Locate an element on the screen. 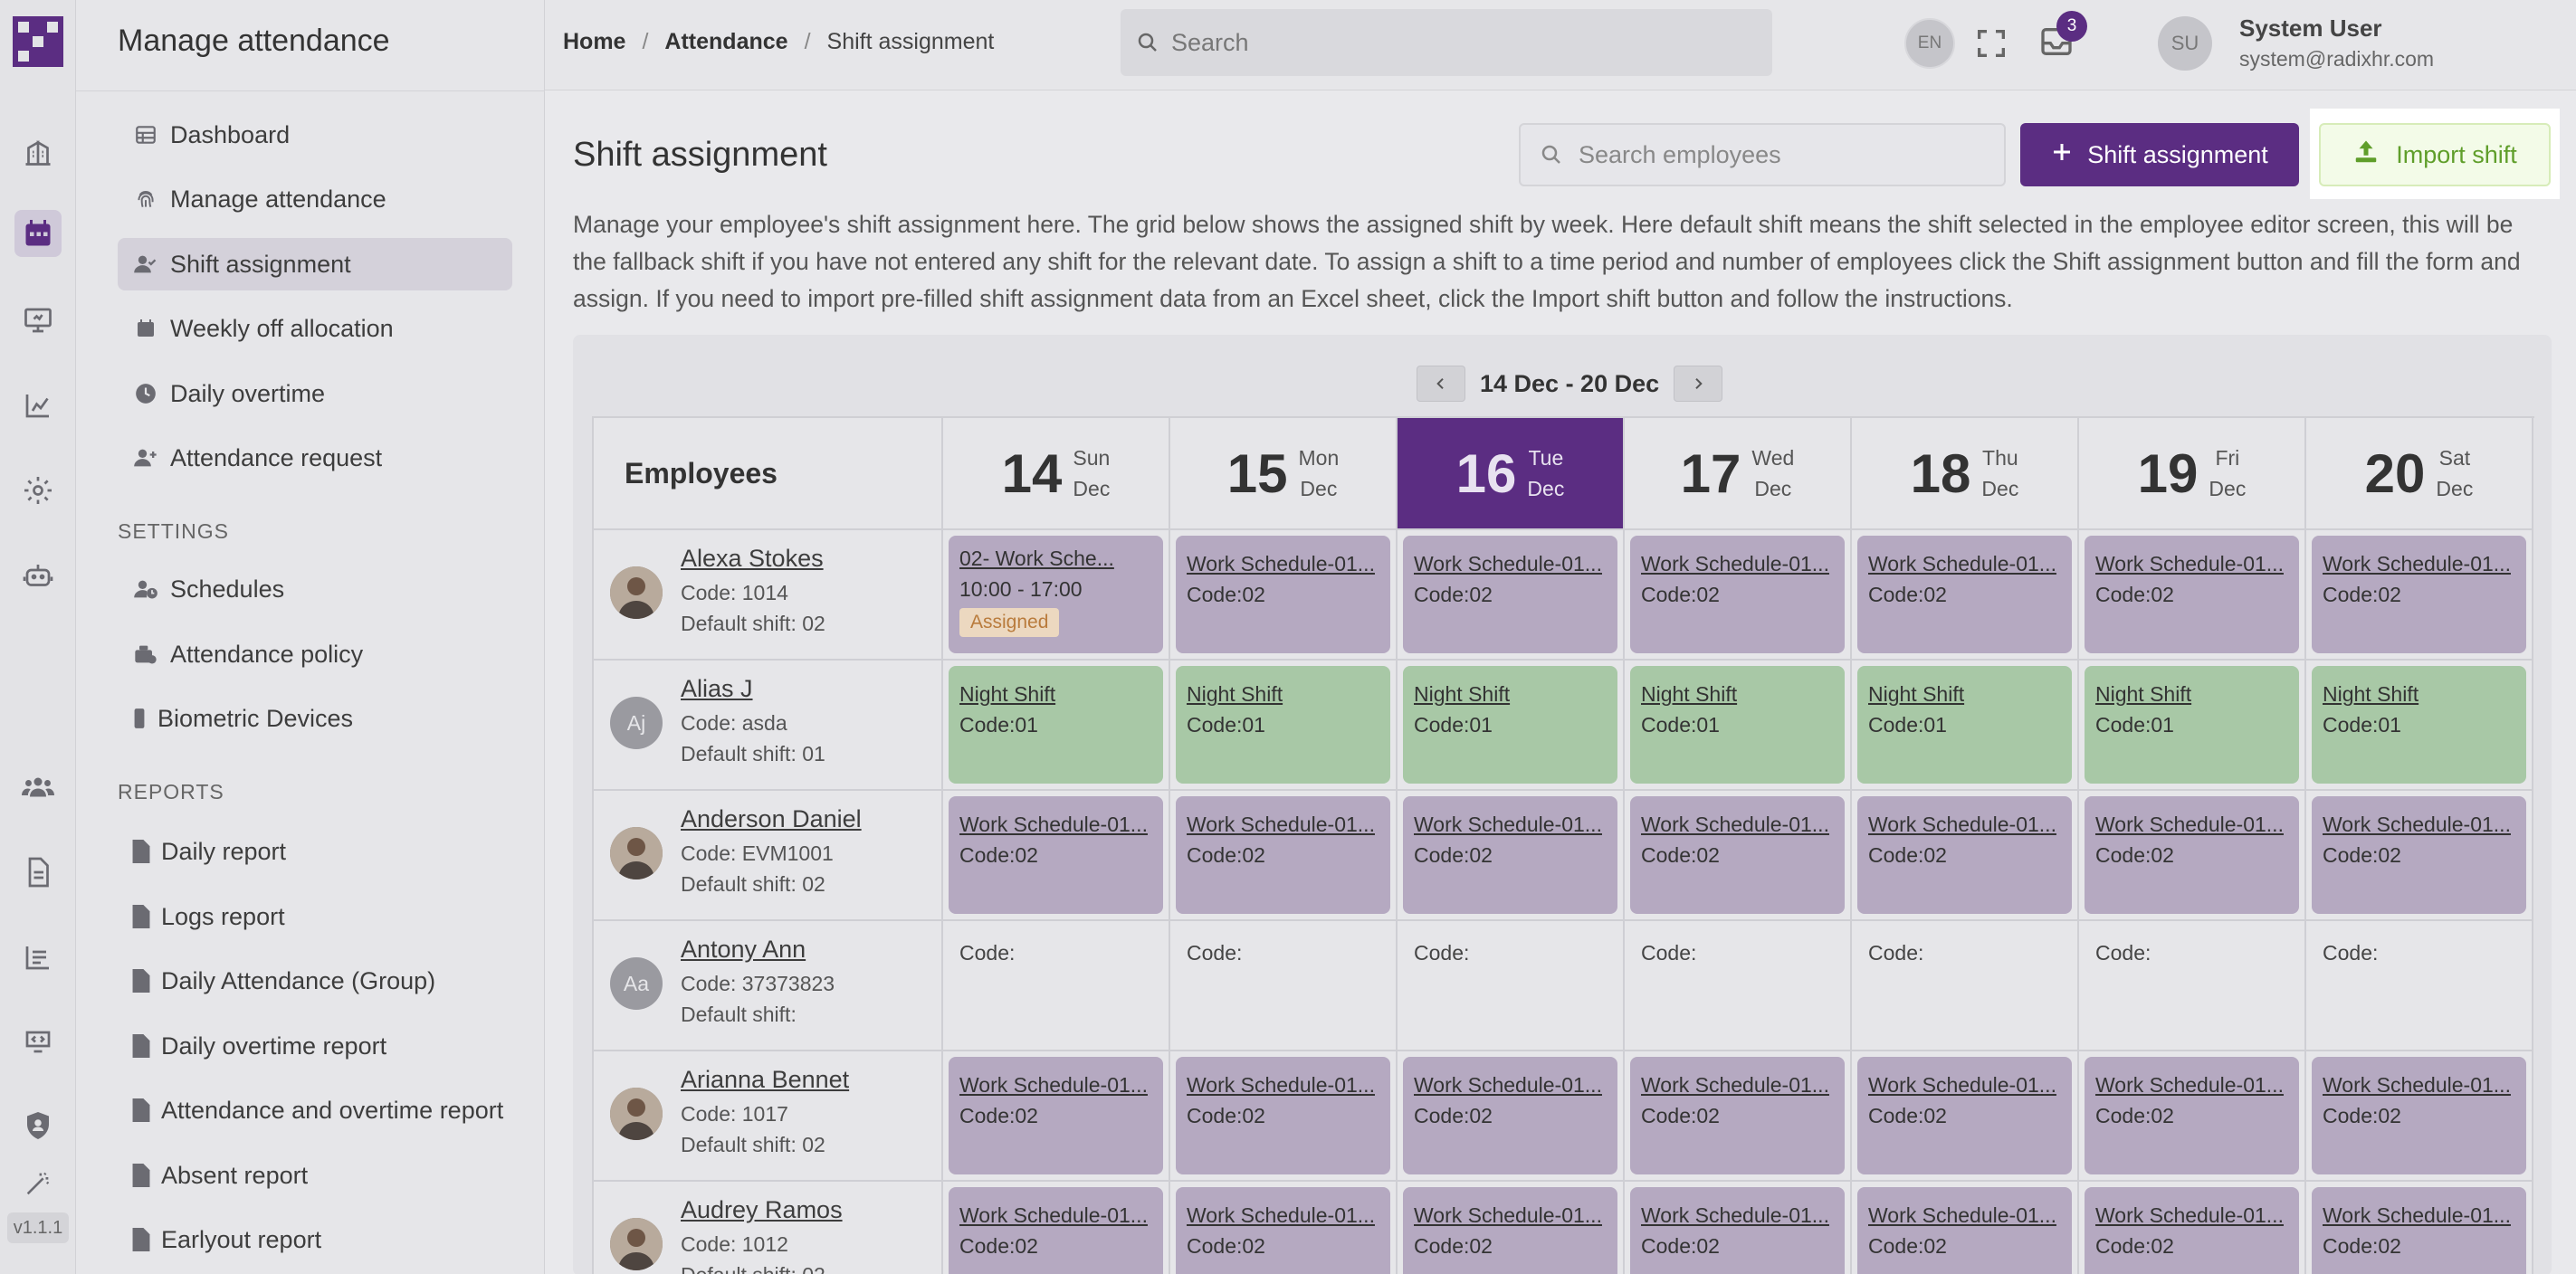 The height and width of the screenshot is (1274, 2576). employee-name-link: Audrey Ramos is located at coordinates (762, 1209).